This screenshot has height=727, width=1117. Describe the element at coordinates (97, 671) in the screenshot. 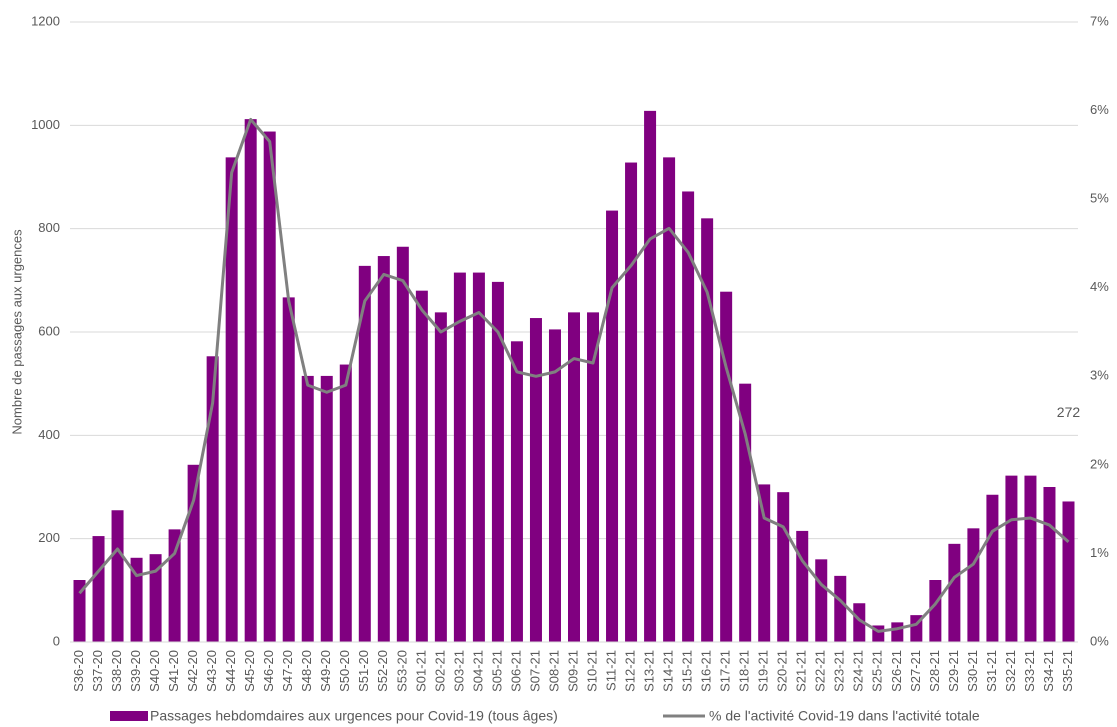

I see `x-tick-label: S37-20` at that location.